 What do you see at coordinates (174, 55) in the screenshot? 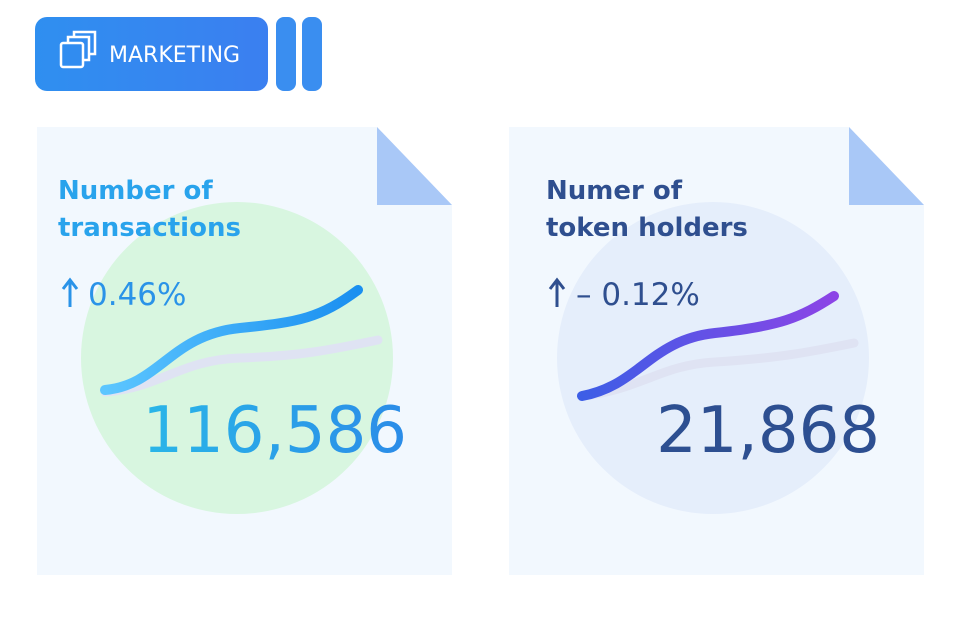
I see `header-label: MARKETING` at bounding box center [174, 55].